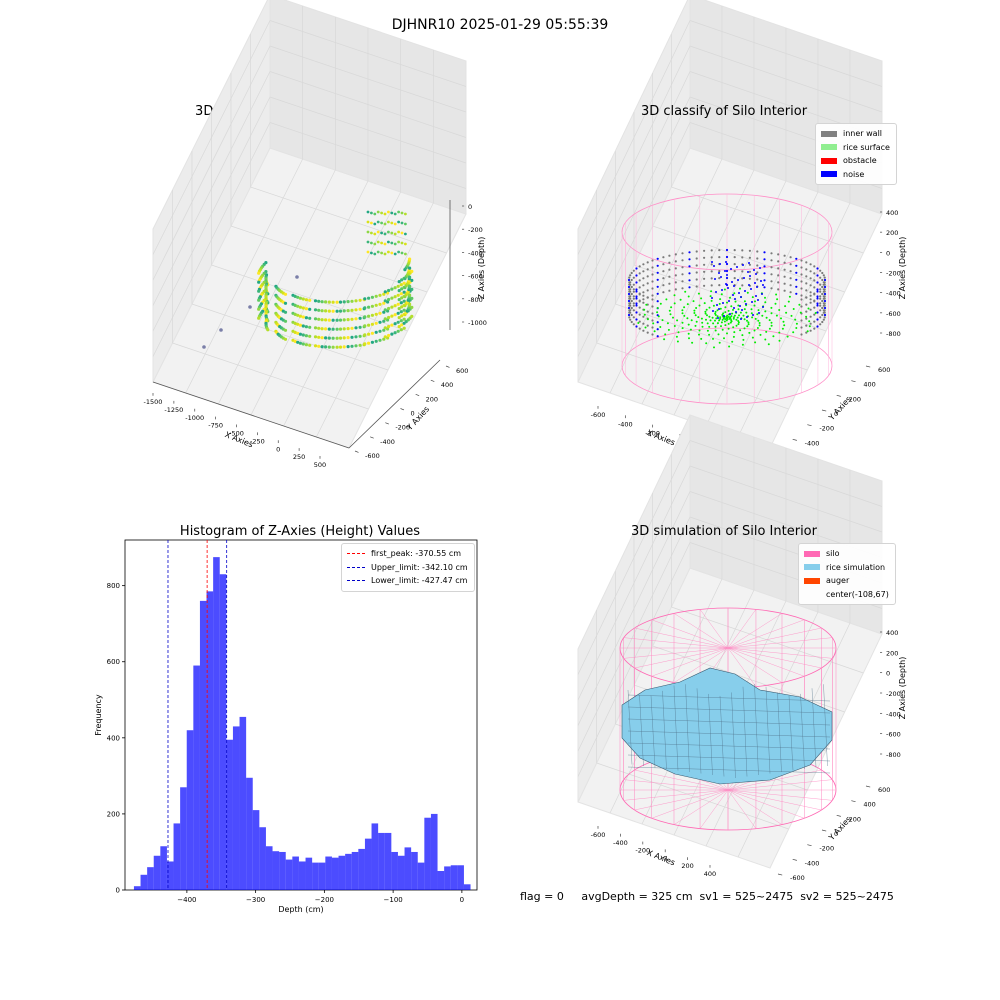  What do you see at coordinates (394, 404) in the screenshot?
I see `y-axis-line` at bounding box center [394, 404].